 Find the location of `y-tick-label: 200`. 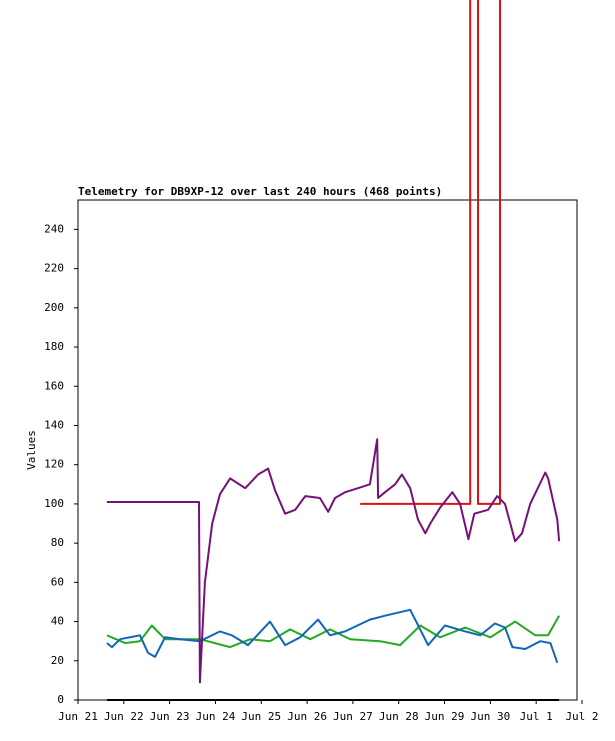

y-tick-label: 200 is located at coordinates (54, 307).